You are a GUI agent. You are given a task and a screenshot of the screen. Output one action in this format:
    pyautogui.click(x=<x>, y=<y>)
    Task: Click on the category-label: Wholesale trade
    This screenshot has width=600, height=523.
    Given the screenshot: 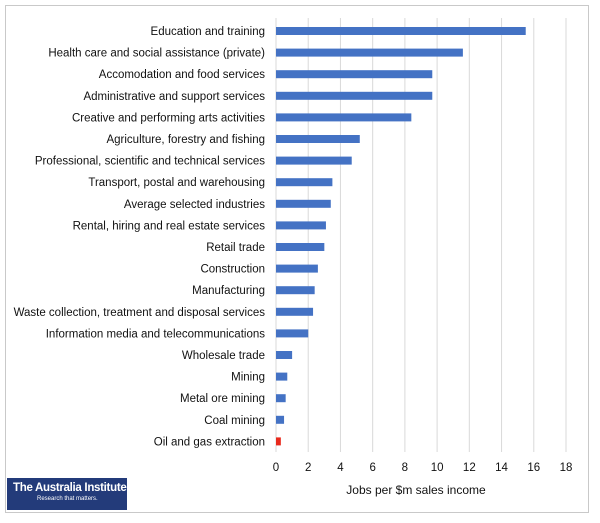 What is the action you would take?
    pyautogui.click(x=223, y=356)
    